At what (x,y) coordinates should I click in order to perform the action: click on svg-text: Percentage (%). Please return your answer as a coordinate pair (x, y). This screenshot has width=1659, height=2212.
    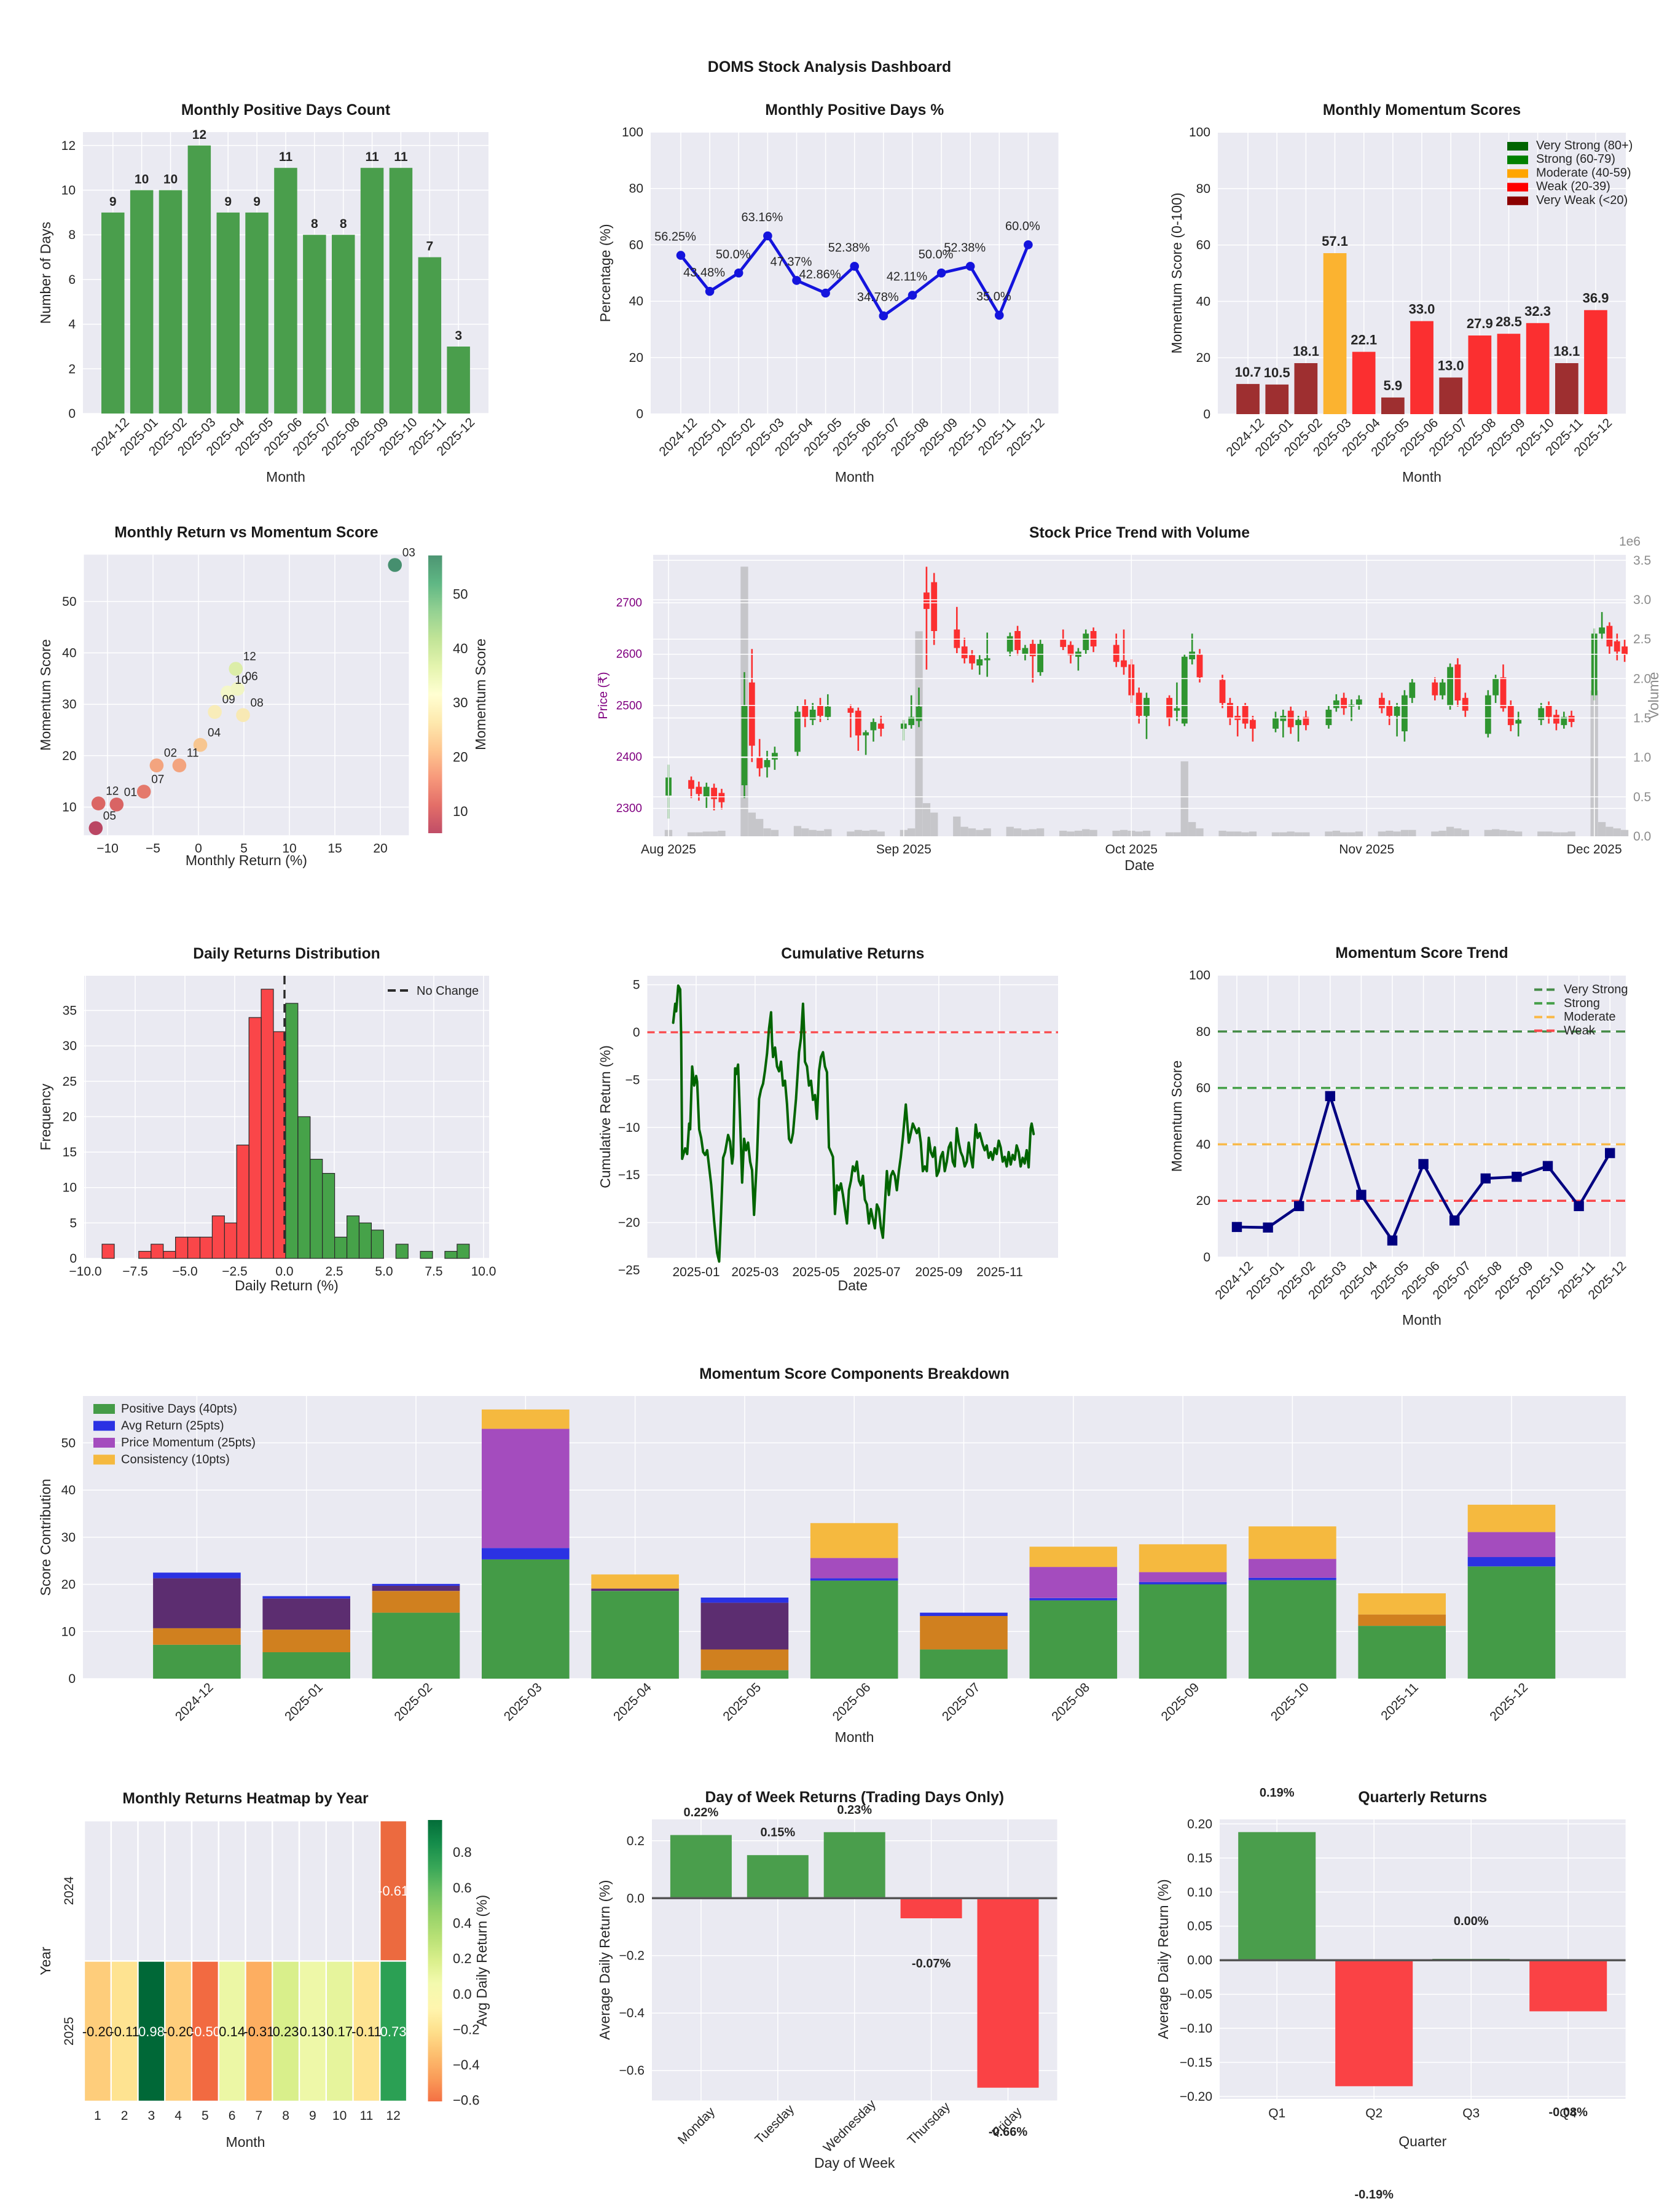
    Looking at the image, I should click on (605, 273).